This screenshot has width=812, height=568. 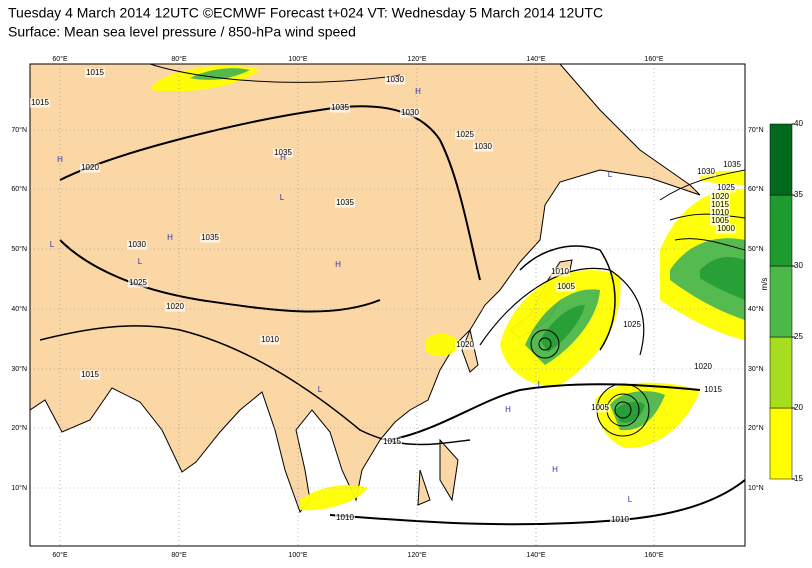 I want to click on lon-label-bottom: 140°E, so click(x=535, y=555).